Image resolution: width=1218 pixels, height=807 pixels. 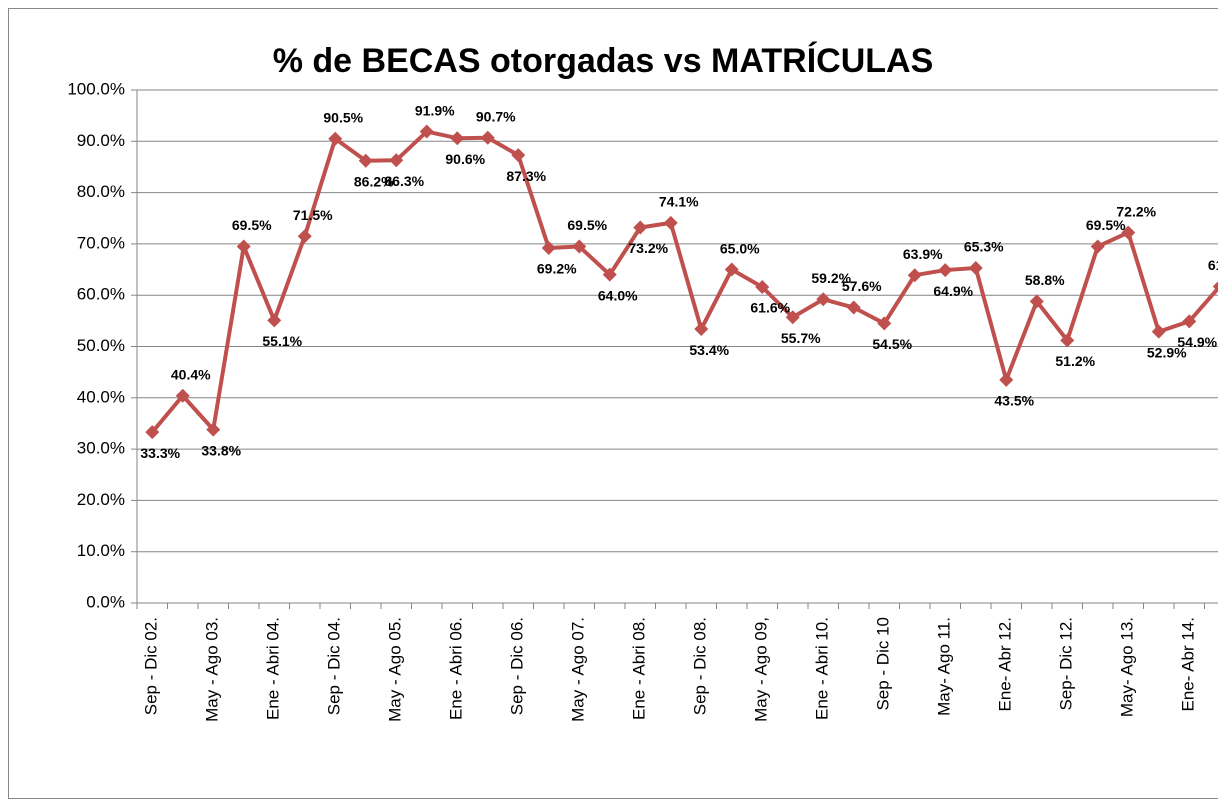 I want to click on data-label: 65.0%, so click(x=740, y=248).